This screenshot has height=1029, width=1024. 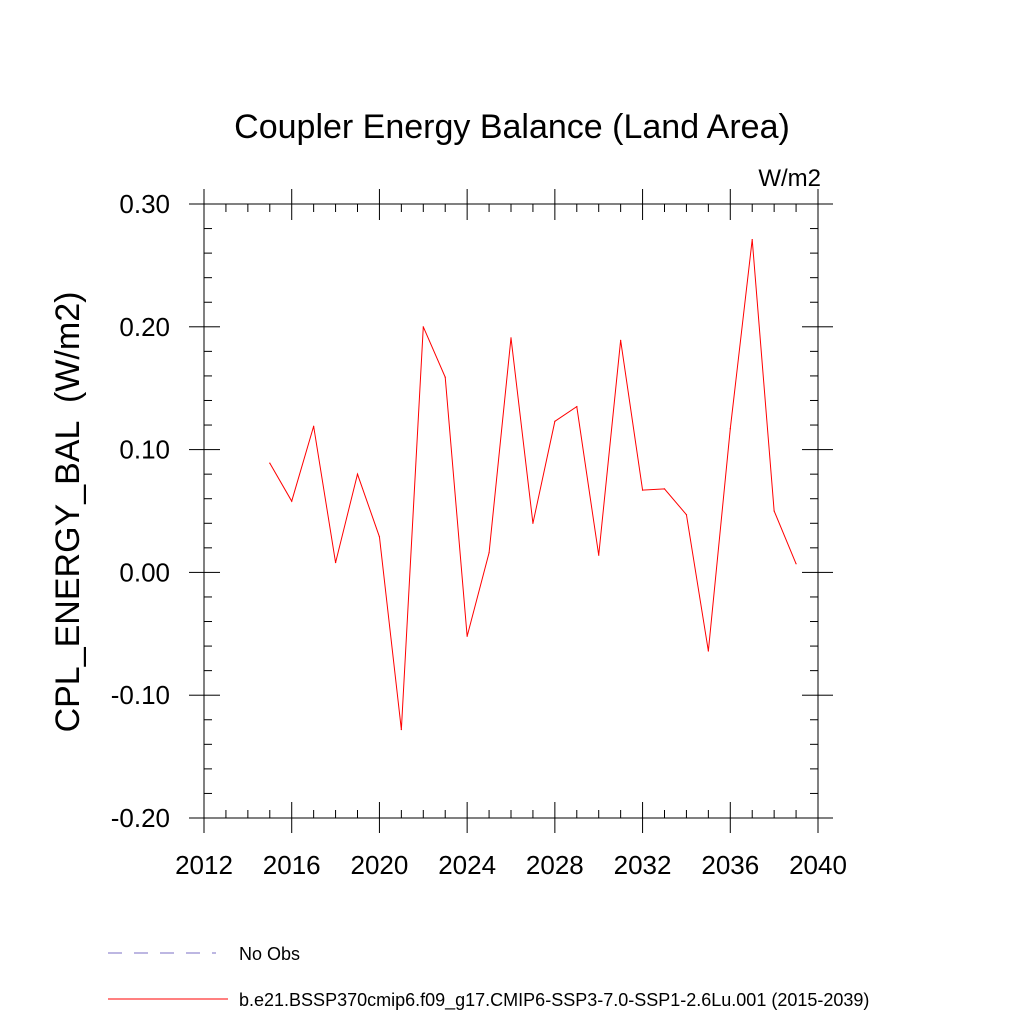 What do you see at coordinates (140, 695) in the screenshot?
I see `y-tick-label: -0.10` at bounding box center [140, 695].